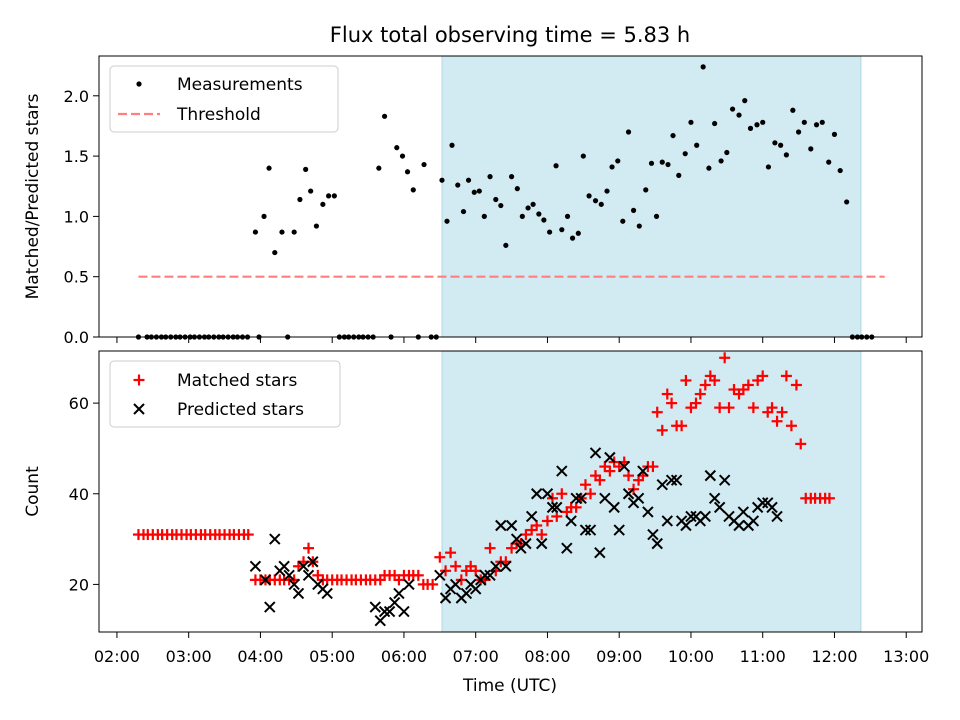  What do you see at coordinates (79, 494) in the screenshot?
I see `y-tick-label: 40` at bounding box center [79, 494].